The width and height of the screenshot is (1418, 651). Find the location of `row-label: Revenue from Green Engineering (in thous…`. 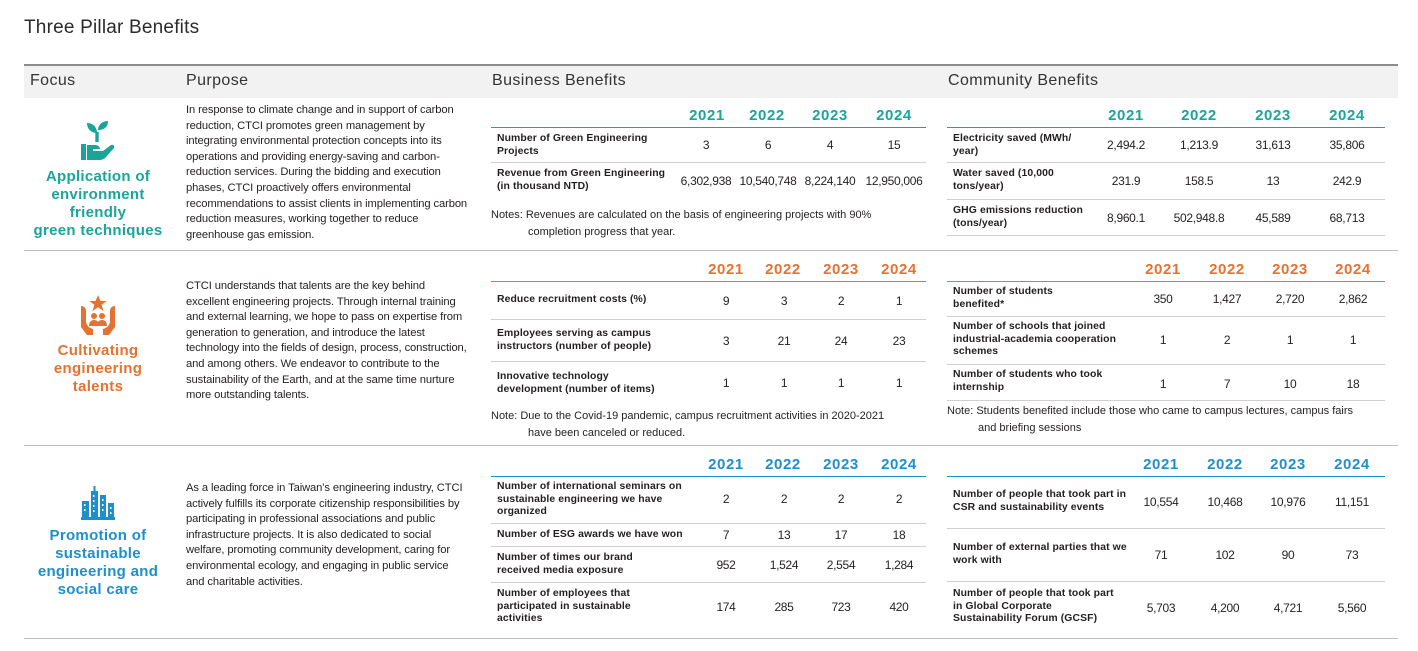

row-label: Revenue from Green Engineering (in thous… is located at coordinates (581, 180).